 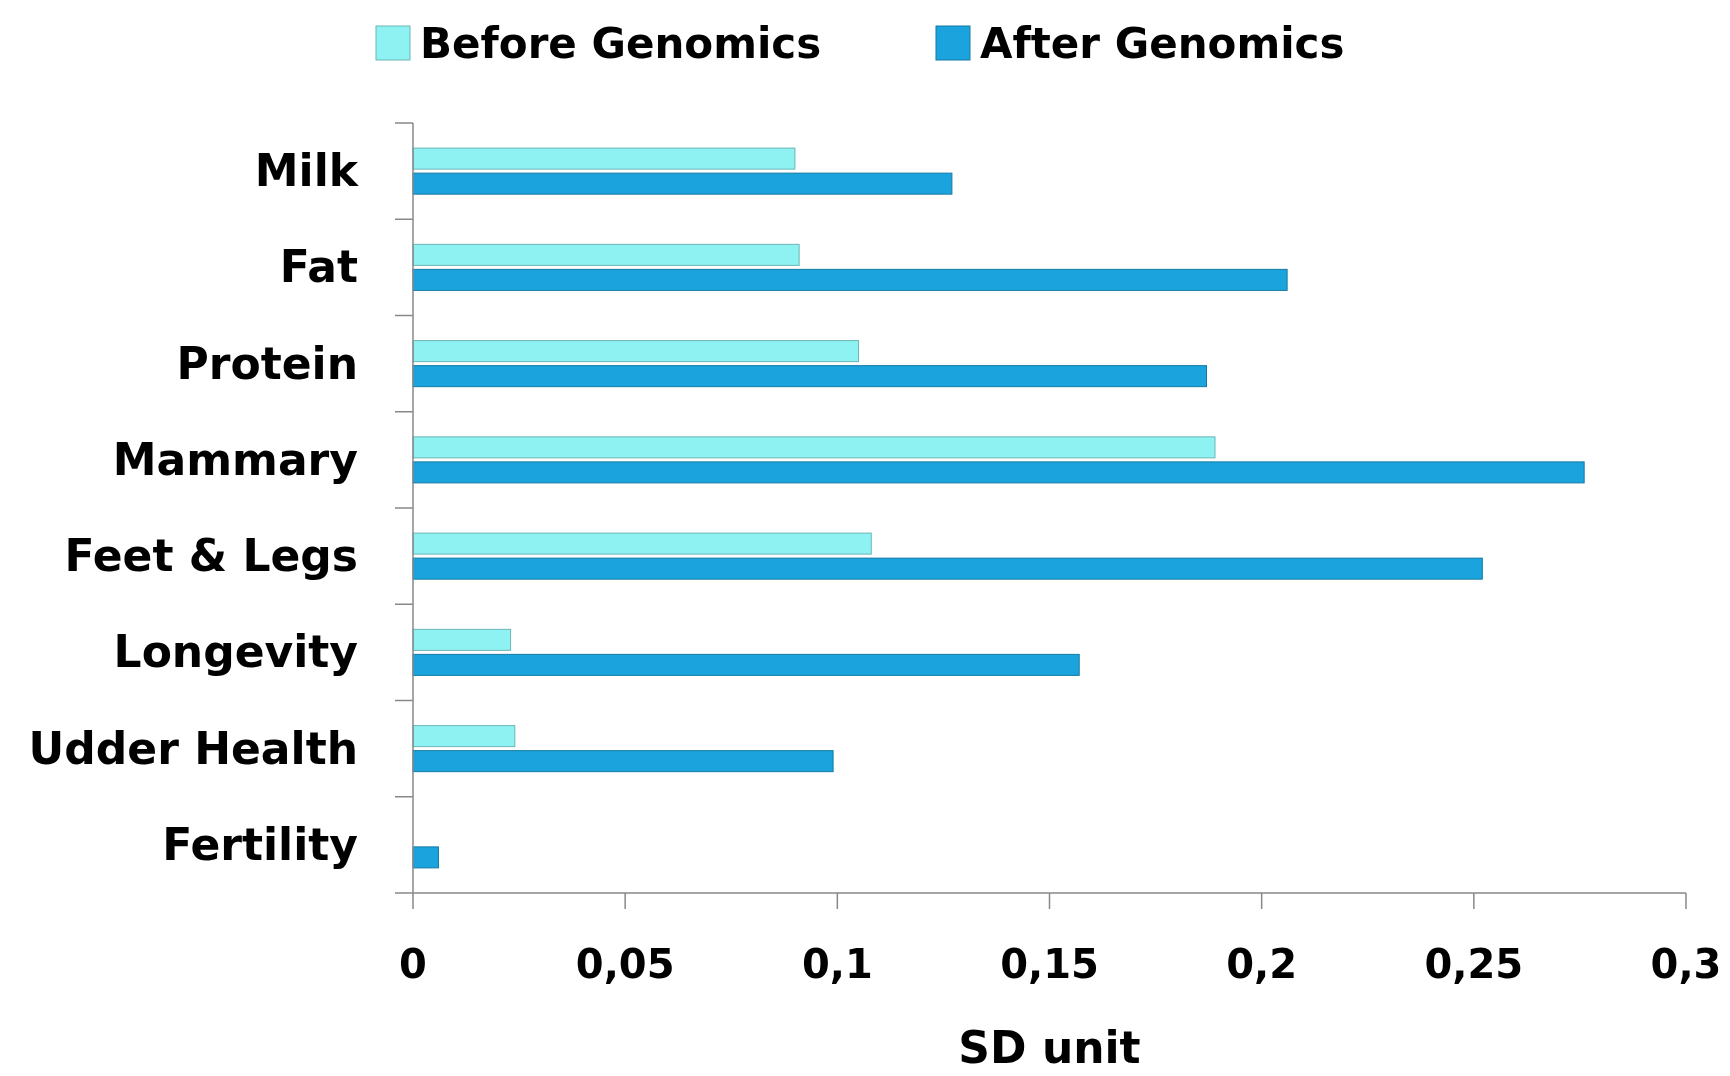 I want to click on x-tick-label: 0,25, so click(x=1474, y=964).